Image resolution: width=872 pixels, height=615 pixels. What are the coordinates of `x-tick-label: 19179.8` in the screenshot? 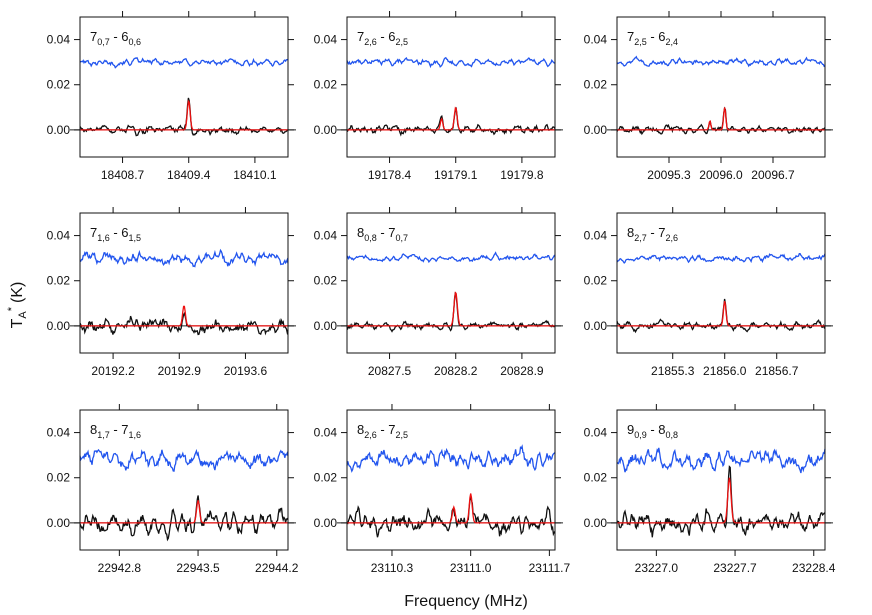 It's located at (522, 175).